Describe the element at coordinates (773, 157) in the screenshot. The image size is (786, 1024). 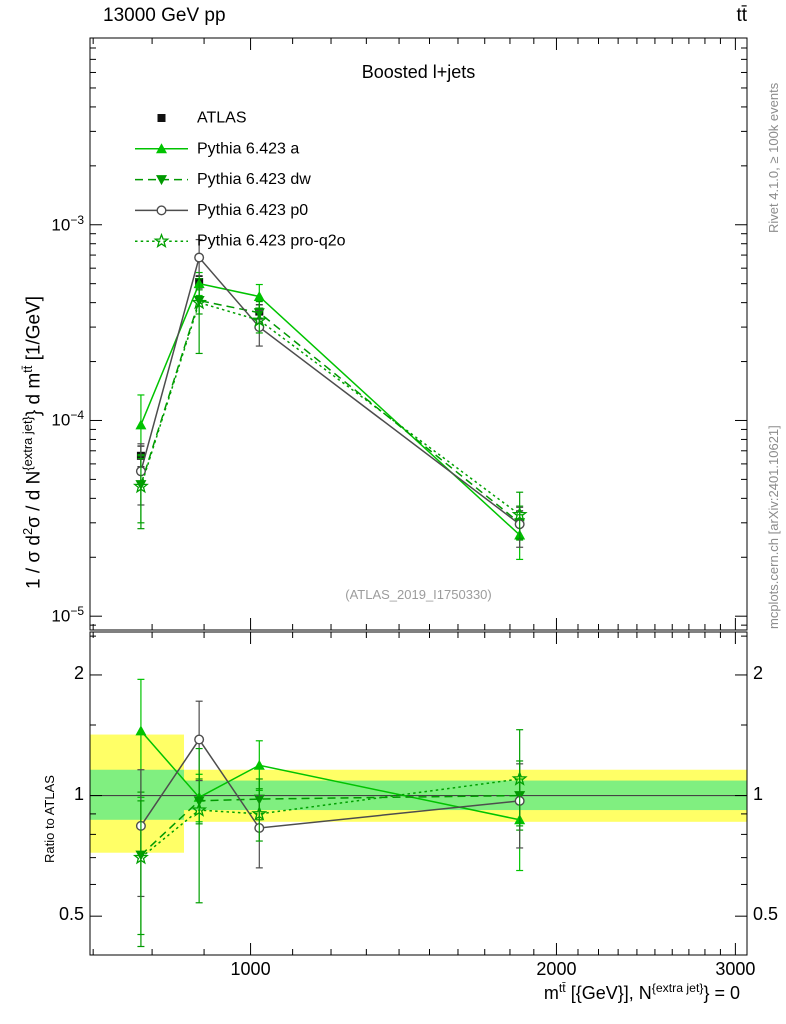
I see `rivet-version-note: Rivet 4.1.0, ≥ 100k events` at that location.